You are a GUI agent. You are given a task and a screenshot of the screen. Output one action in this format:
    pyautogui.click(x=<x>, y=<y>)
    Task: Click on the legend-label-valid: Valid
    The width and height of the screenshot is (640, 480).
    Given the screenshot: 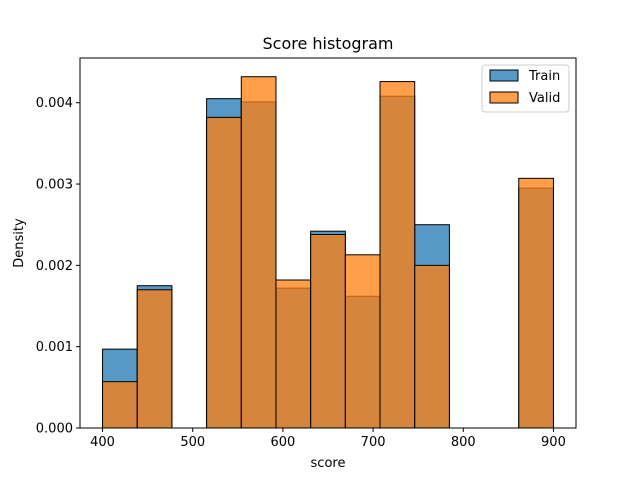 What is the action you would take?
    pyautogui.click(x=544, y=98)
    